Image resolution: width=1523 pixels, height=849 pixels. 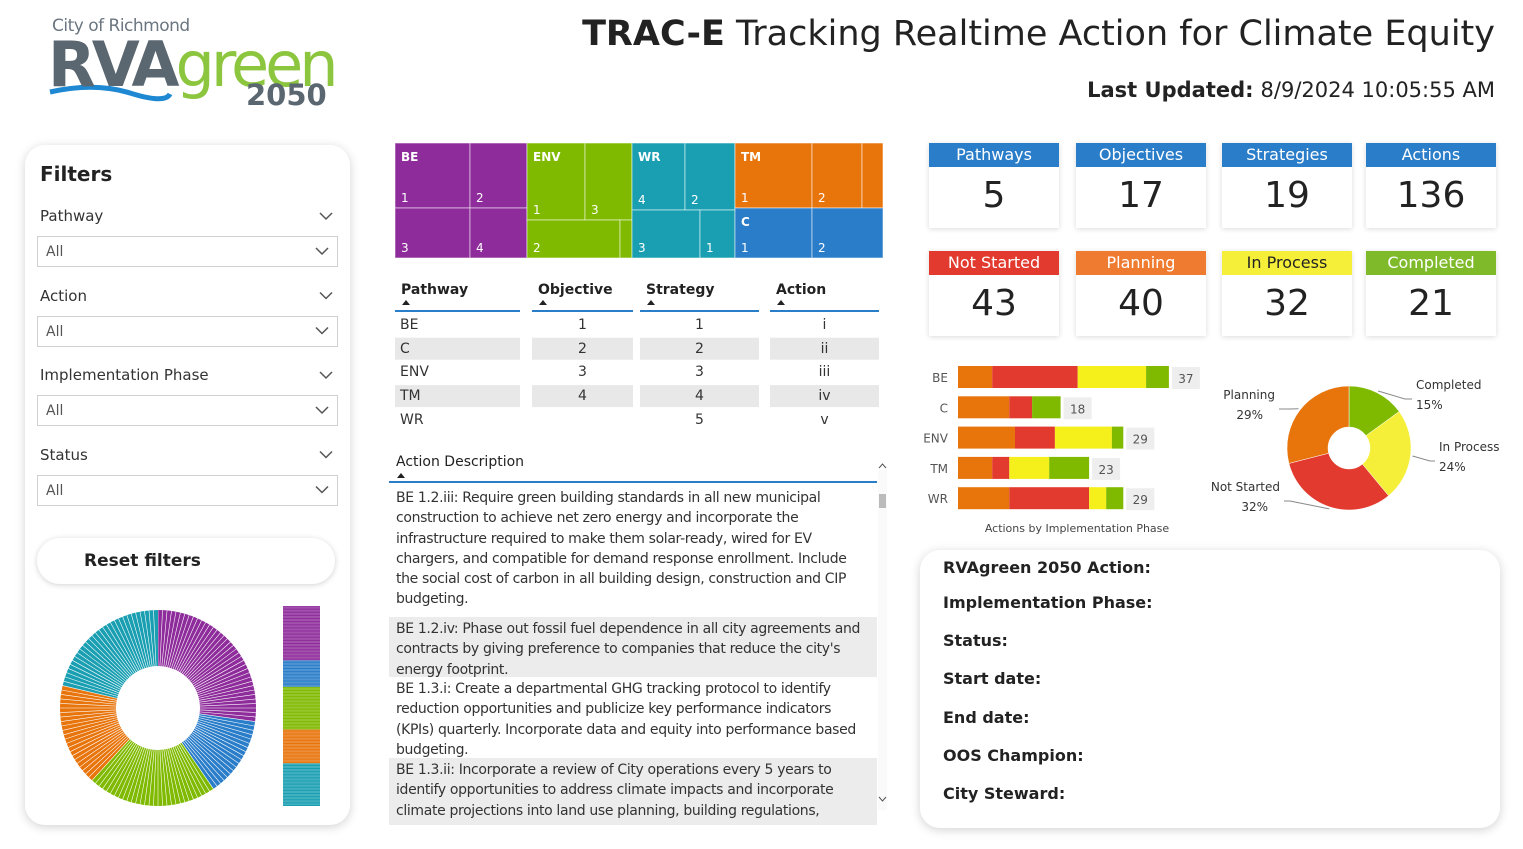 I want to click on bar-caption: Actions by Implementation Phase, so click(x=1077, y=528).